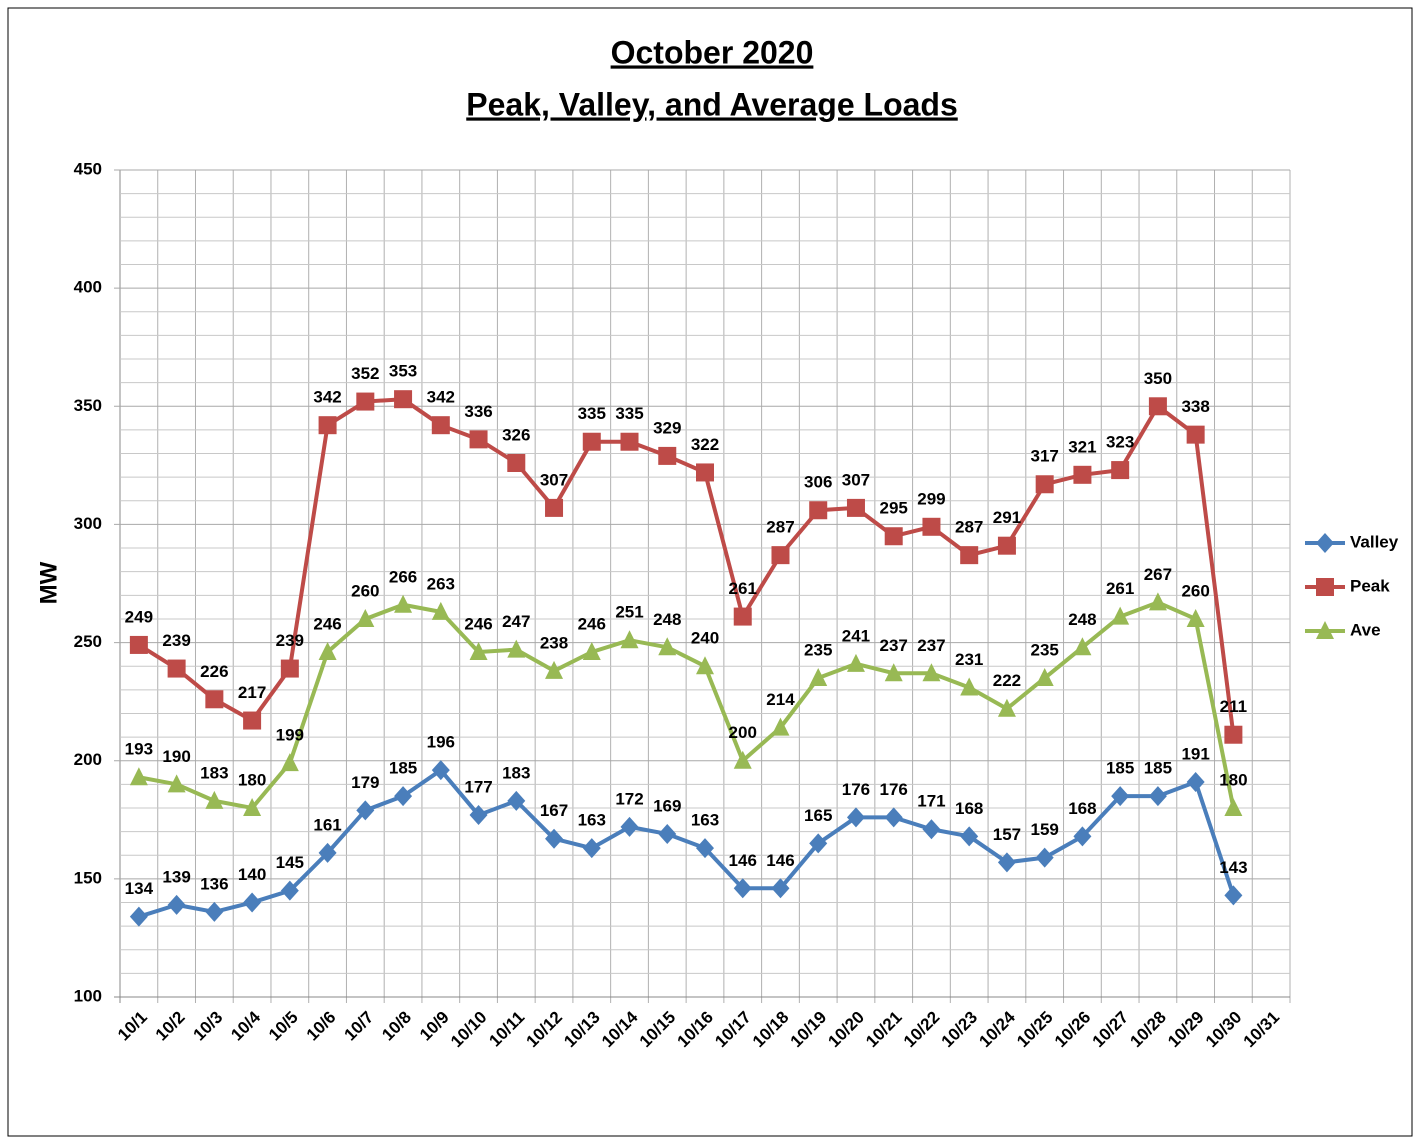  What do you see at coordinates (894, 508) in the screenshot?
I see `data-label: 295` at bounding box center [894, 508].